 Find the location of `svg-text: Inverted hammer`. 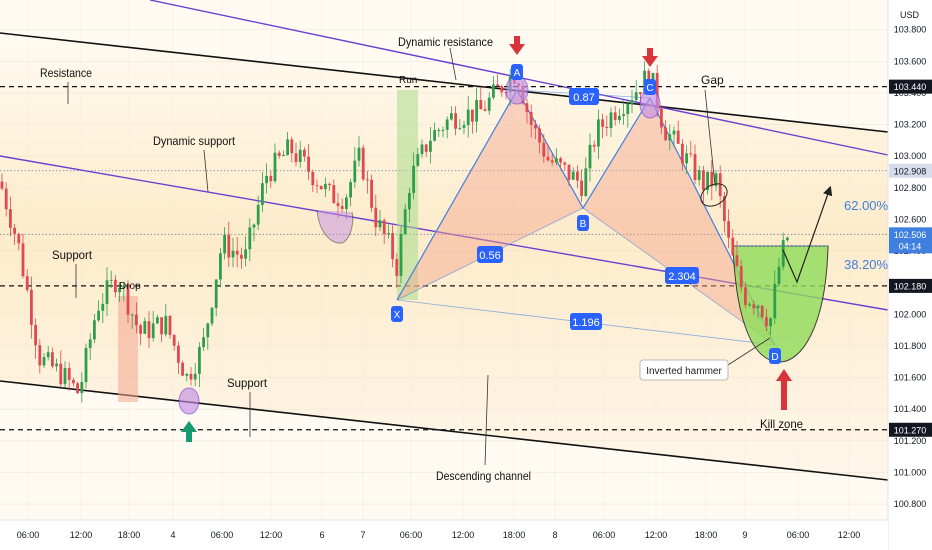

svg-text: Inverted hammer is located at coordinates (684, 371).